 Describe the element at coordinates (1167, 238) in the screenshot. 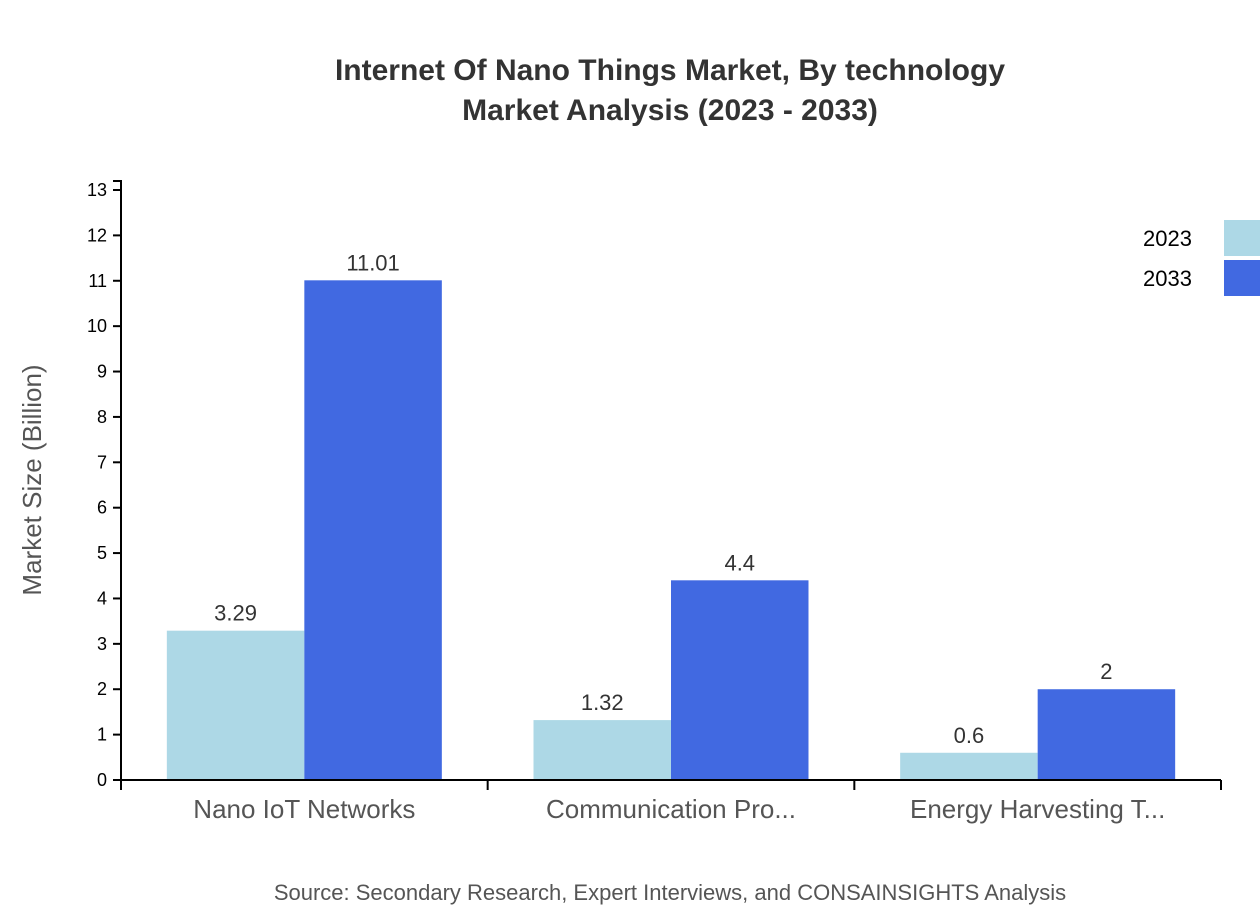

I see `legend-label-2023: 2023` at that location.